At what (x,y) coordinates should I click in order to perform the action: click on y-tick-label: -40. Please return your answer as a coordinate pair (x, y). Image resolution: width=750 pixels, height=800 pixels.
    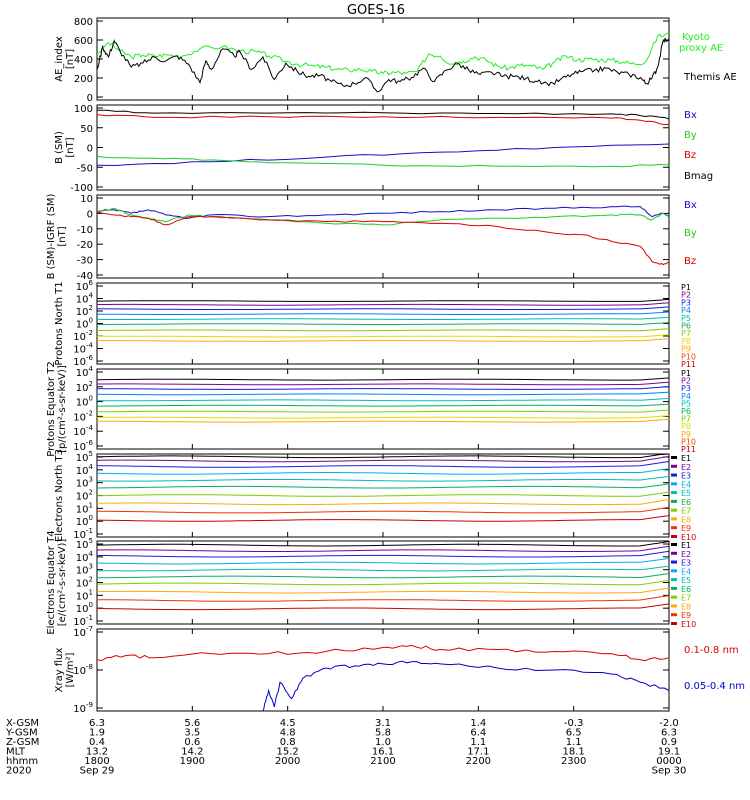
    Looking at the image, I should click on (85, 276).